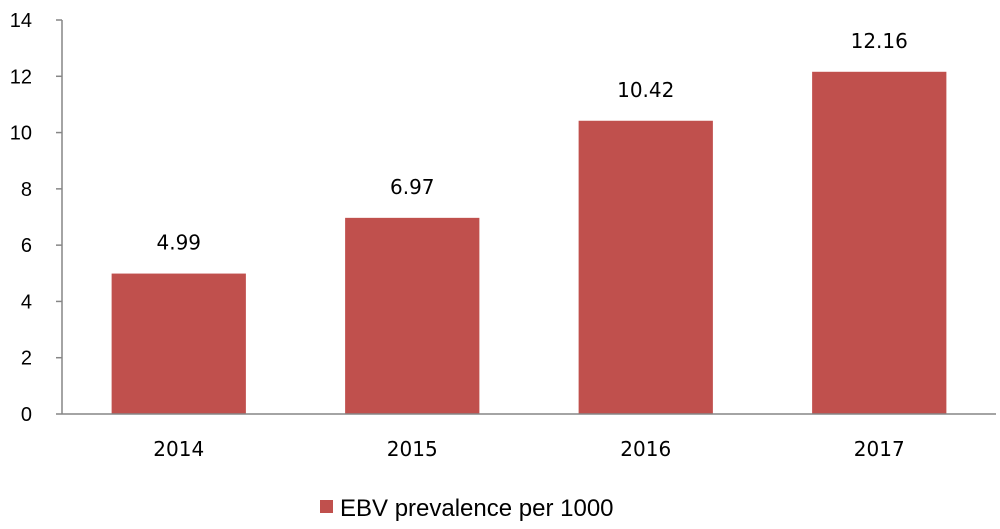 This screenshot has height=529, width=1000. I want to click on x-tick-label-2014: 2014, so click(178, 449).